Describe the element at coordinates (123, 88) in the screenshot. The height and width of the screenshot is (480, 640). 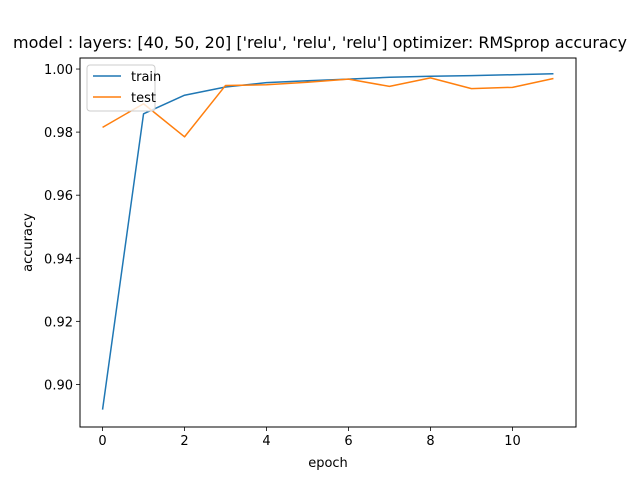
I see `legend: train test` at that location.